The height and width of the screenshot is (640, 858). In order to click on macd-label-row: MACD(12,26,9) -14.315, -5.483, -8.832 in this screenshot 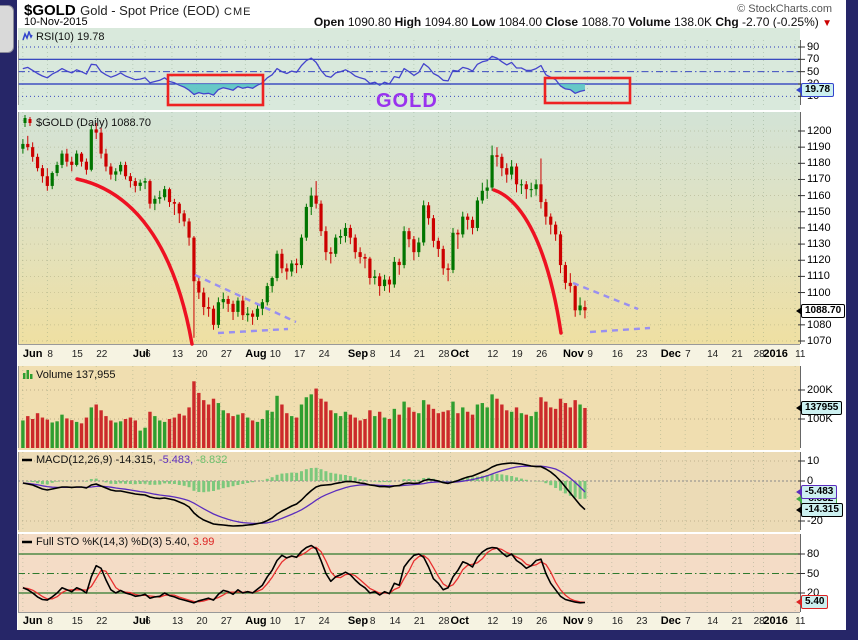, I will do `click(124, 460)`.